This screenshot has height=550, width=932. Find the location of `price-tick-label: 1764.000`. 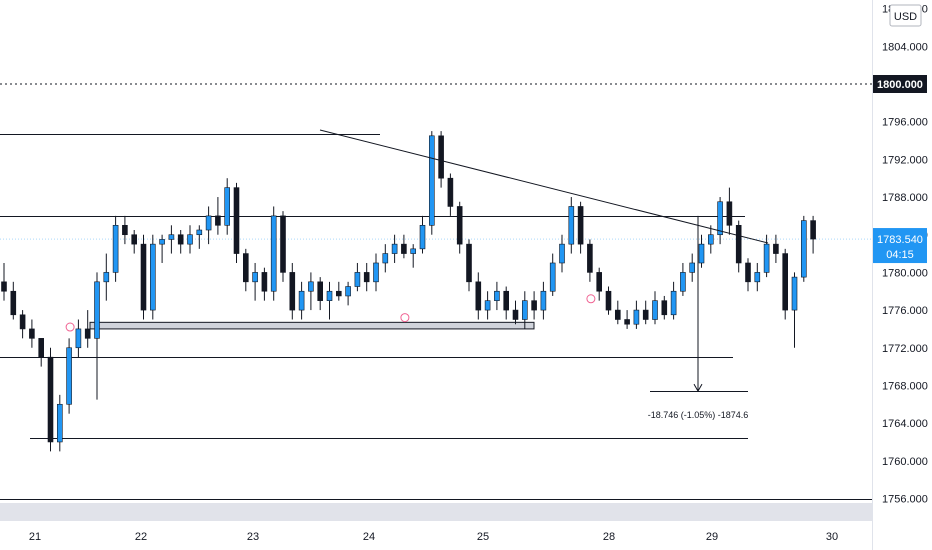

price-tick-label: 1764.000 is located at coordinates (905, 424).